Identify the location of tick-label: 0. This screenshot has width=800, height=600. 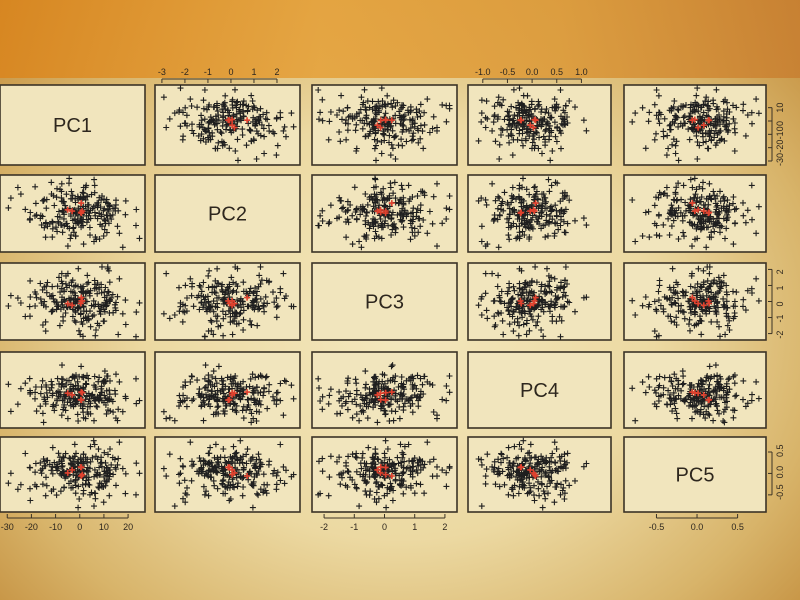
(780, 123).